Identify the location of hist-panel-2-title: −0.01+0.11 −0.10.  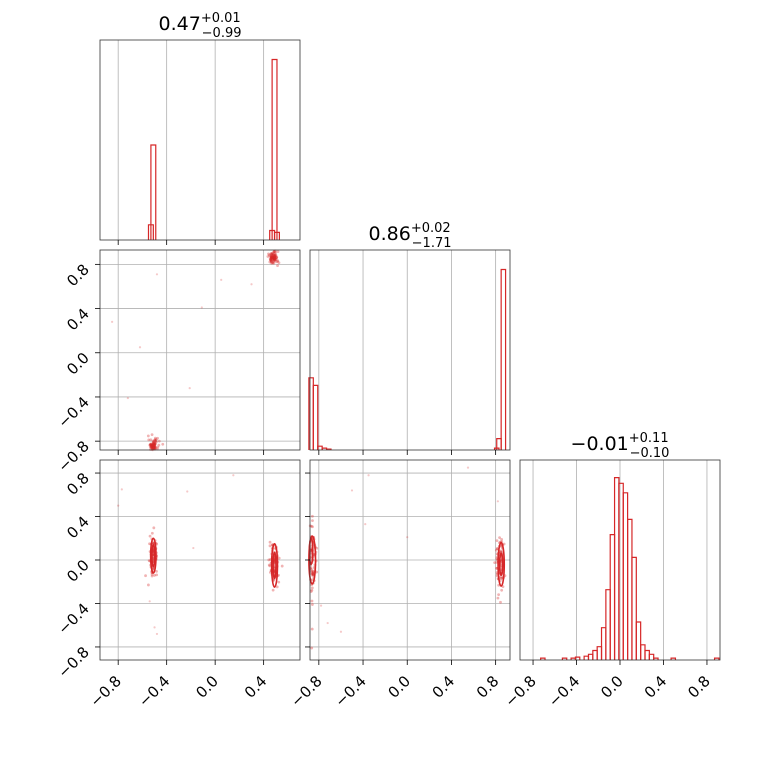
(620, 446).